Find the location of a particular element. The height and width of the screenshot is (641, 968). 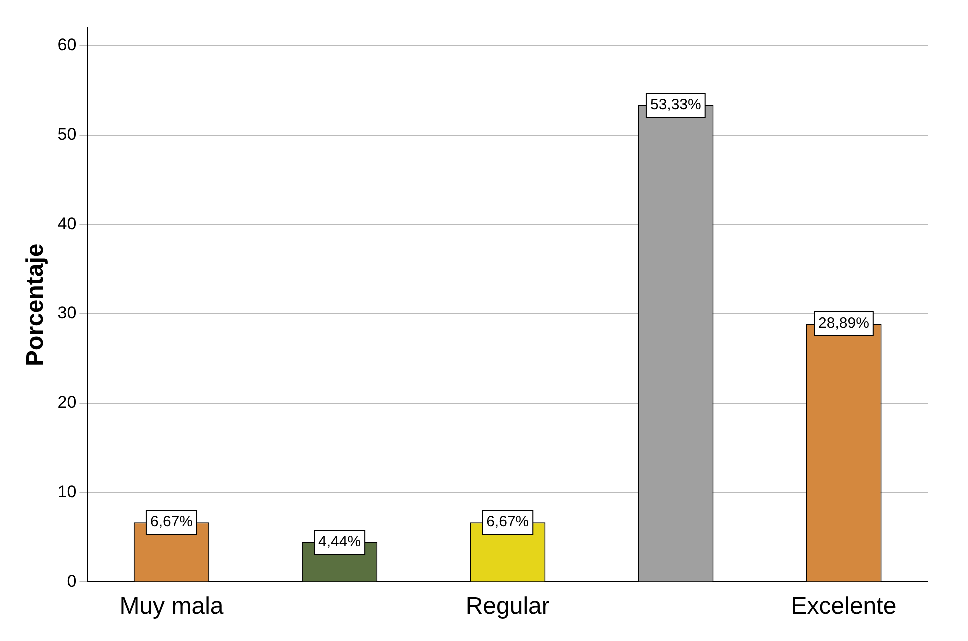

y-tick-label: 20 is located at coordinates (67, 402).